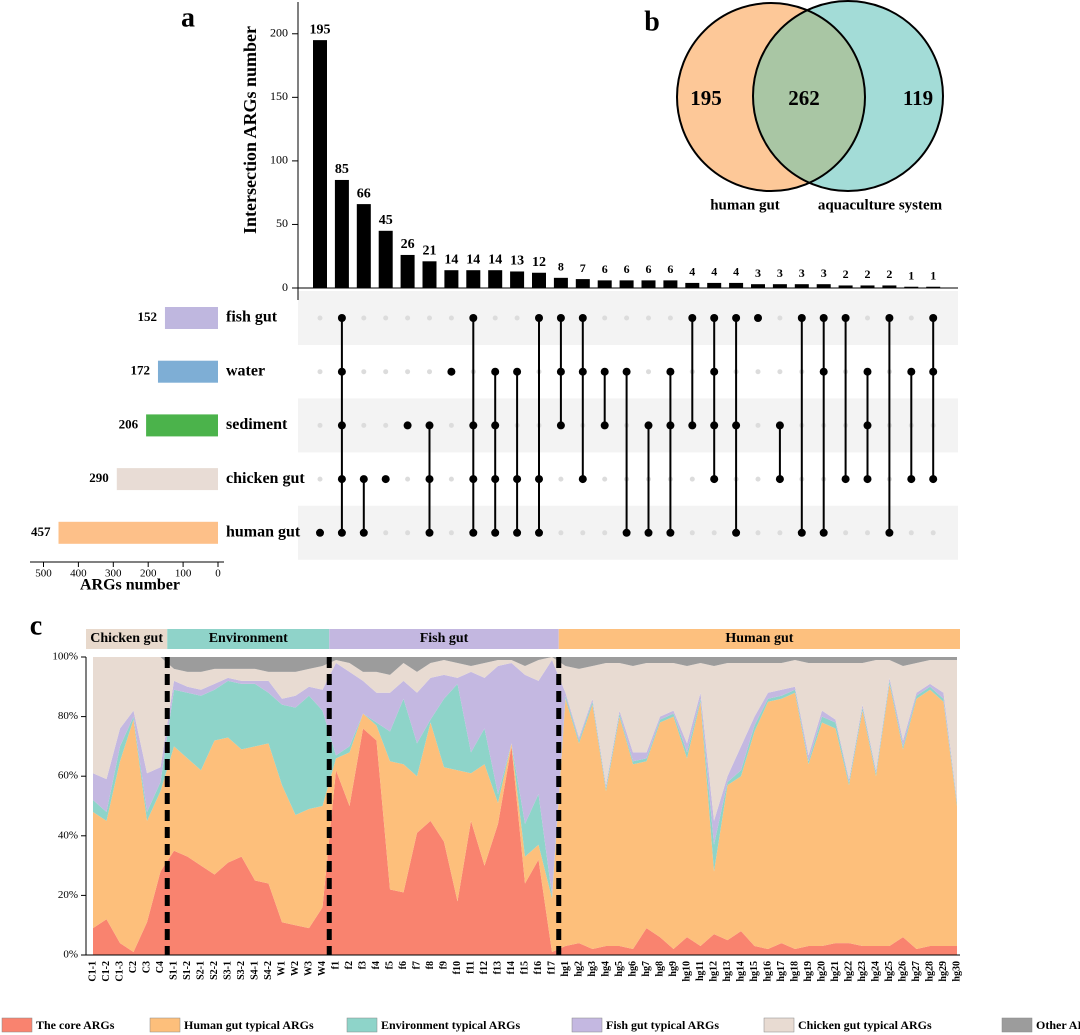  I want to click on y-tick-label: 40%, so click(68, 835).